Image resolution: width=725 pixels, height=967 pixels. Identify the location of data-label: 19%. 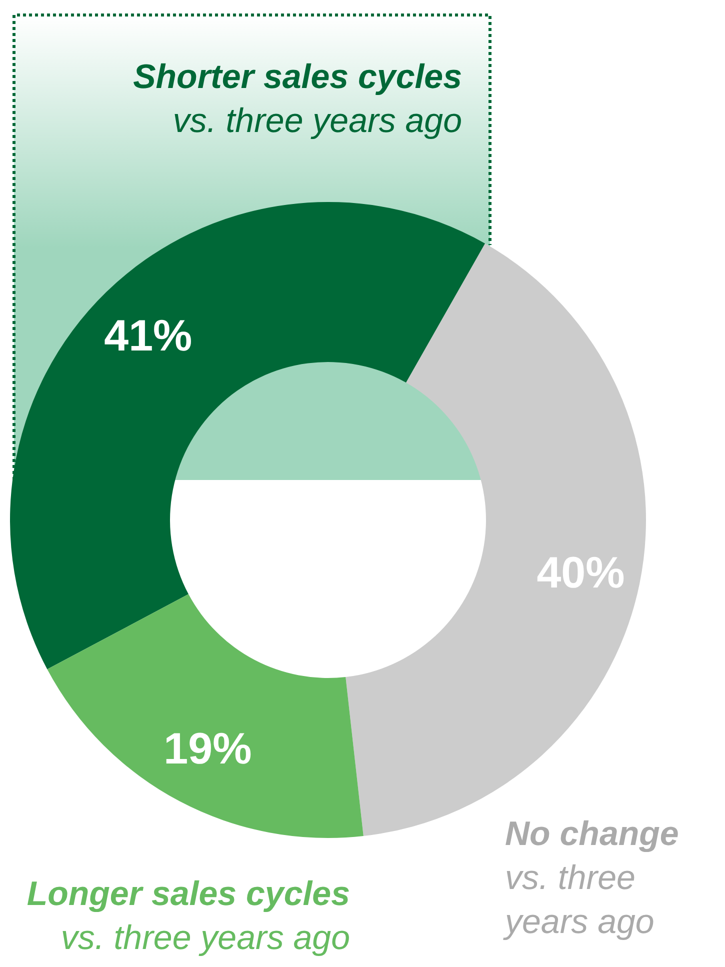
(208, 749).